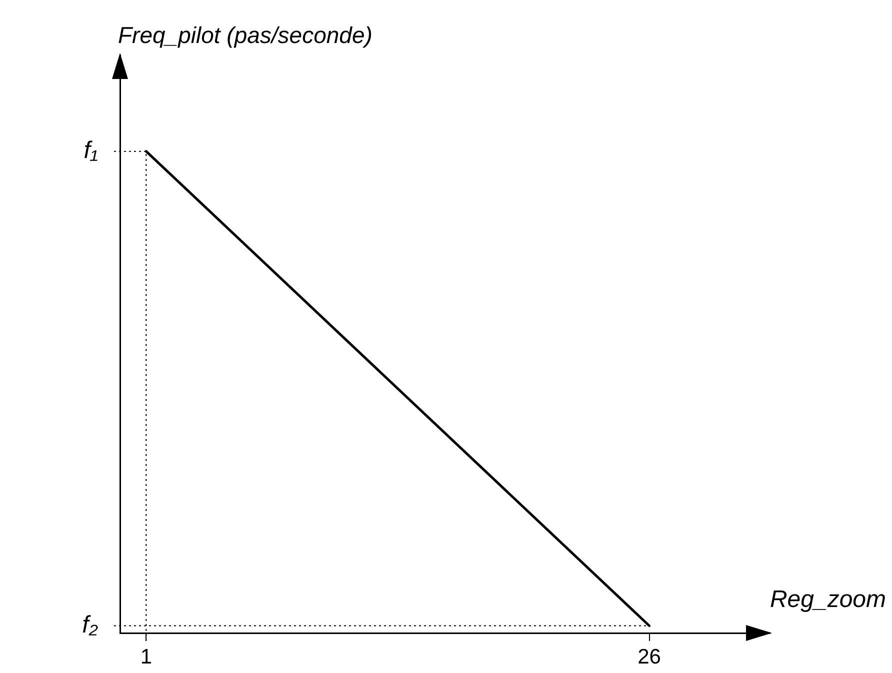 Image resolution: width=892 pixels, height=673 pixels. What do you see at coordinates (245, 35) in the screenshot?
I see `y-axis-title: Freq_pilot (pas/seconde)` at bounding box center [245, 35].